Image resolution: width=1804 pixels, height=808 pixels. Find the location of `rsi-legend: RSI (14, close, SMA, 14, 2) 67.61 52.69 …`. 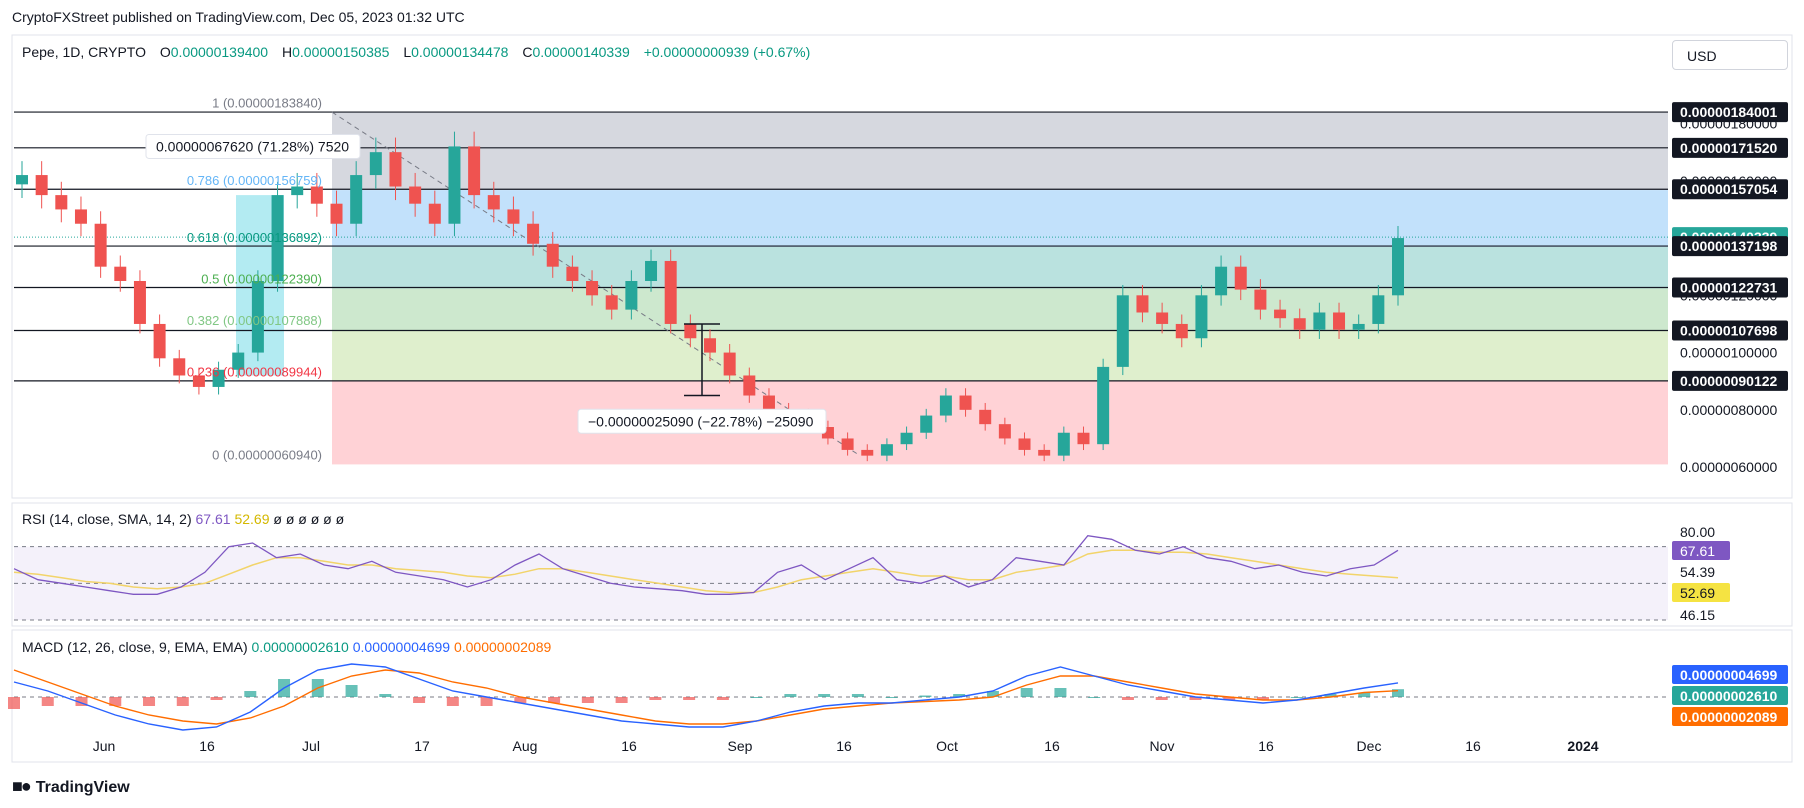

rsi-legend: RSI (14, close, SMA, 14, 2) 67.61 52.69 … is located at coordinates (183, 519).